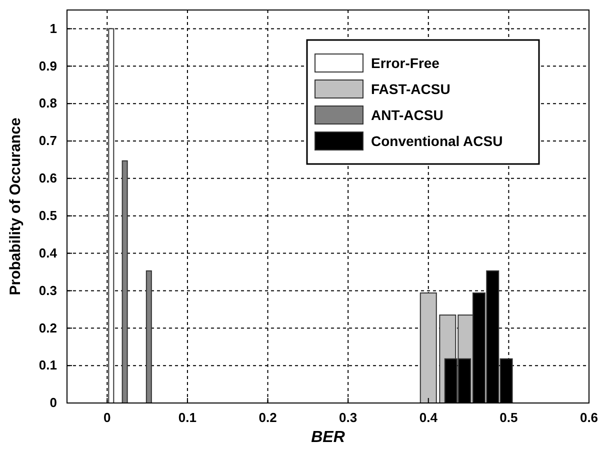 The image size is (600, 450). I want to click on y-tick-label: 0.1, so click(47, 365).